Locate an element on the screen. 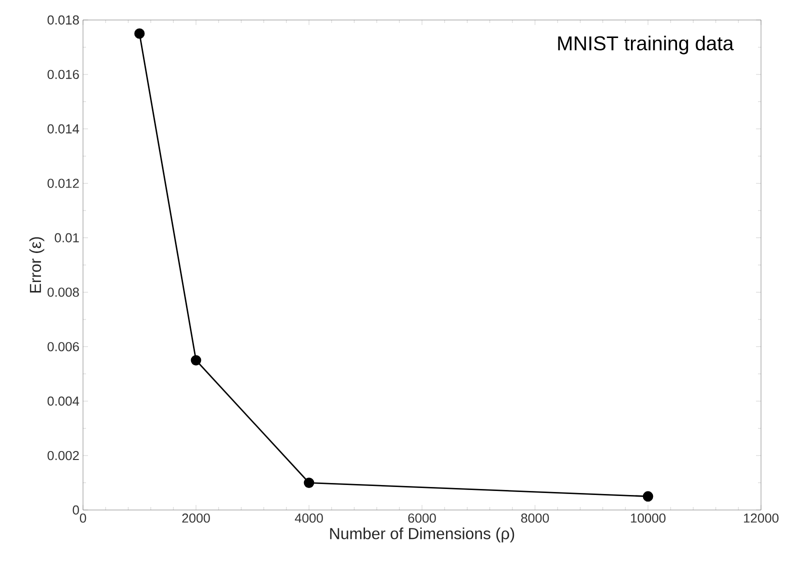 The image size is (787, 563). x-tick-label: 8000 is located at coordinates (535, 518).